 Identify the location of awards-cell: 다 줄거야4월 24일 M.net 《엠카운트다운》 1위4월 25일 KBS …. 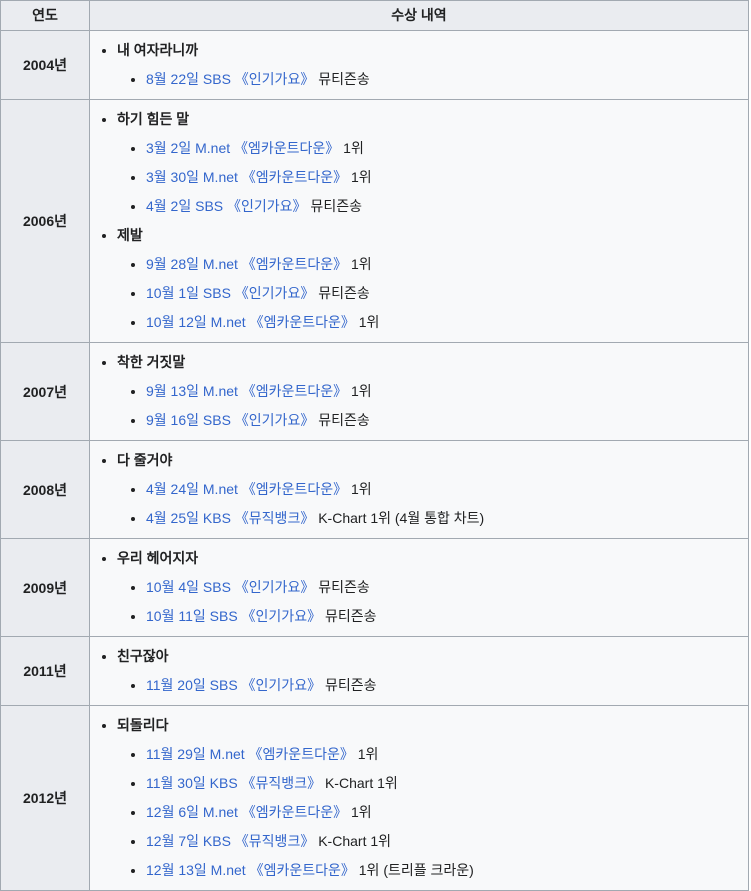
(419, 489).